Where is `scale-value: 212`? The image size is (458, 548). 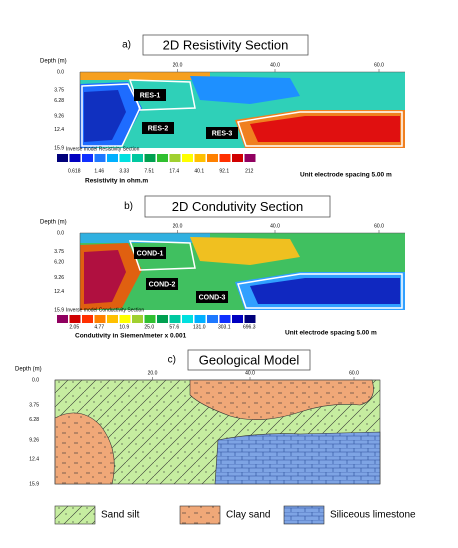
scale-value: 212 is located at coordinates (249, 171).